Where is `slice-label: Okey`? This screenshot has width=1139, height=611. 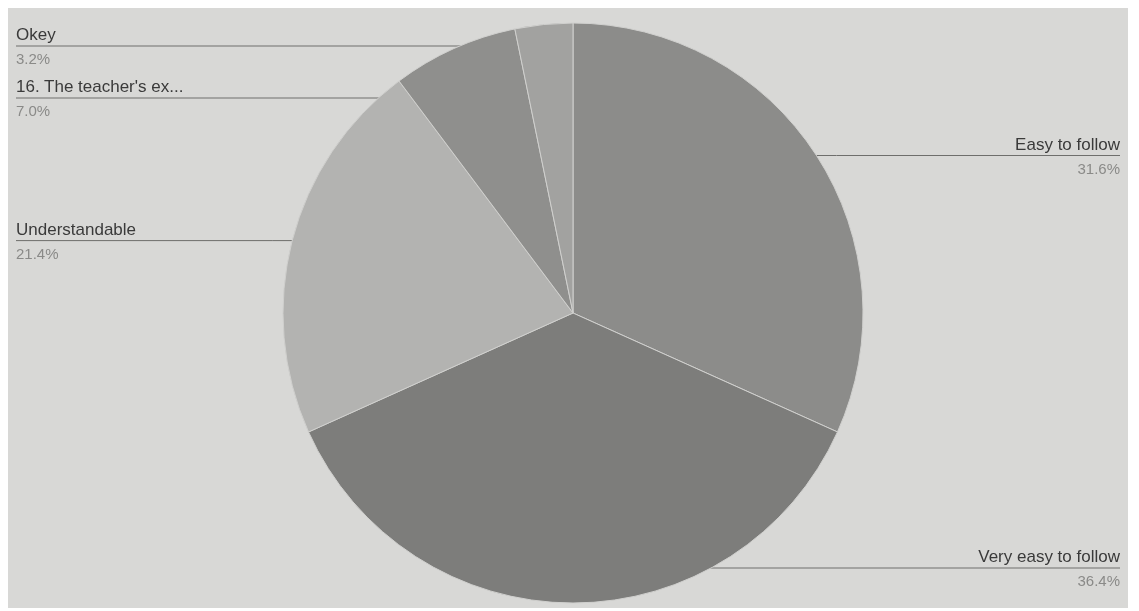
slice-label: Okey is located at coordinates (36, 34).